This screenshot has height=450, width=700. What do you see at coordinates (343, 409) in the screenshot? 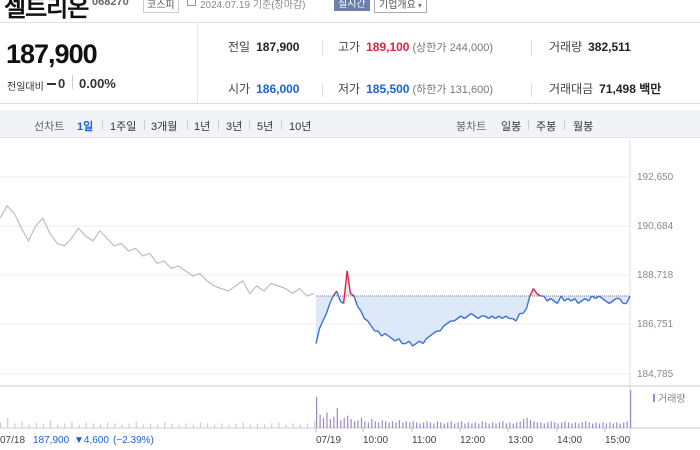
I see `volume-bars: 거래량` at bounding box center [343, 409].